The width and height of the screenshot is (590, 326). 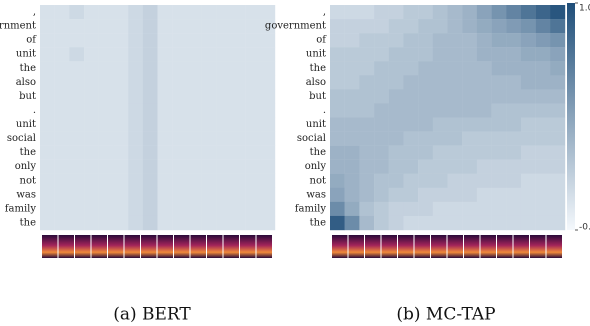 I want to click on row-label: family, so click(x=21, y=208).